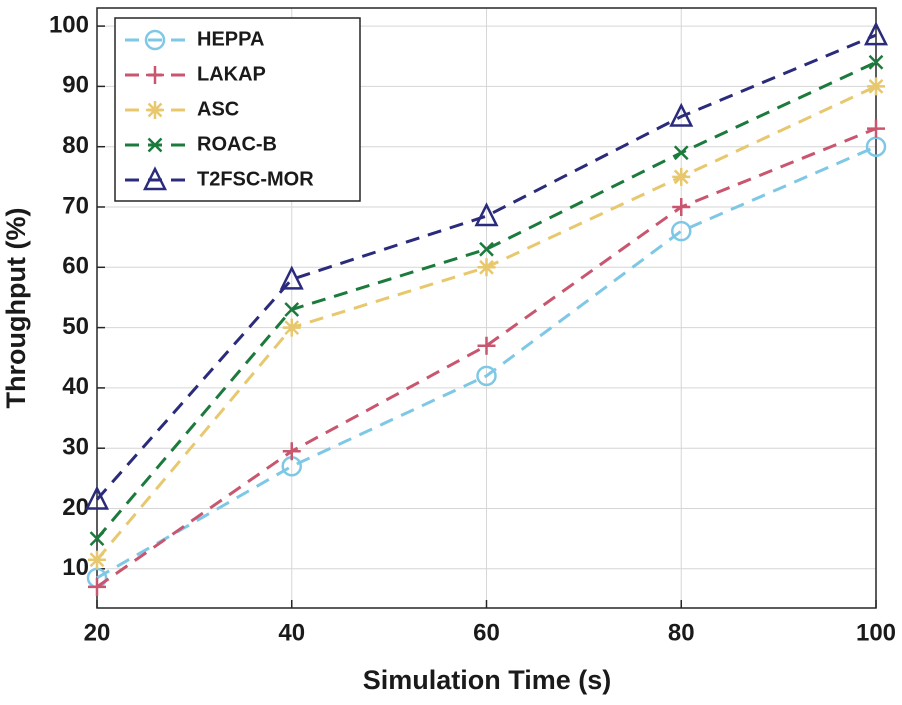 This screenshot has height=705, width=902. What do you see at coordinates (75, 266) in the screenshot?
I see `y-tick-label: 60` at bounding box center [75, 266].